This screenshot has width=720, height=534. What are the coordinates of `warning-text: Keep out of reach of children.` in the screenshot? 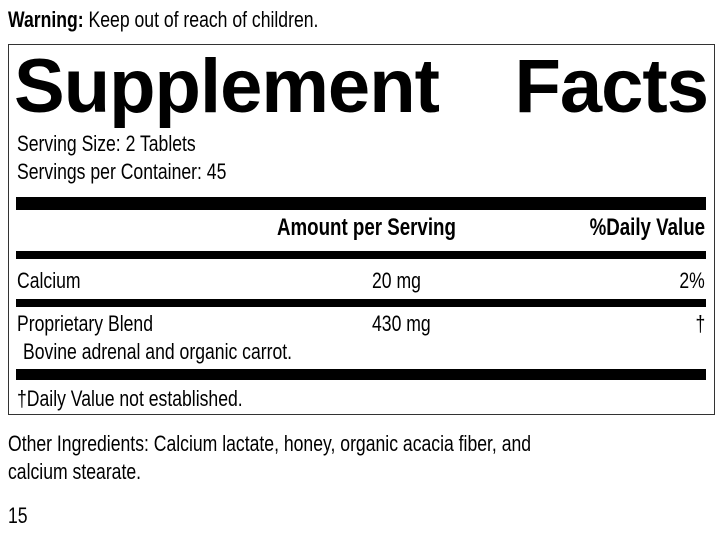 It's located at (203, 19).